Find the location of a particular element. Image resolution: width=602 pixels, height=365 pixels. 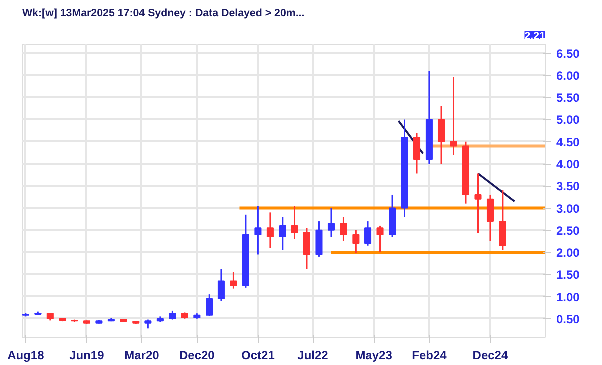

y-tick-label: 1.00 is located at coordinates (568, 297).